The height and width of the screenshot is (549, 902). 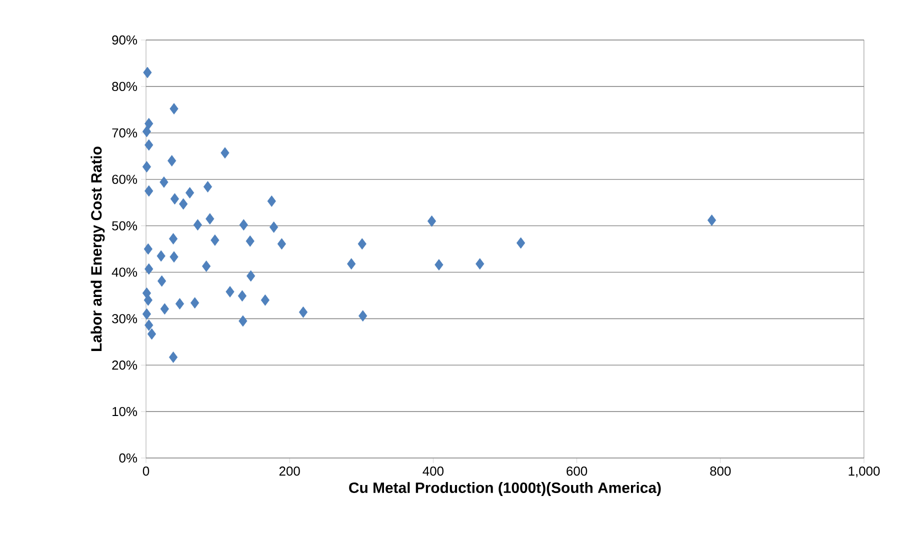 I want to click on y-tick-label: 20%, so click(x=125, y=365).